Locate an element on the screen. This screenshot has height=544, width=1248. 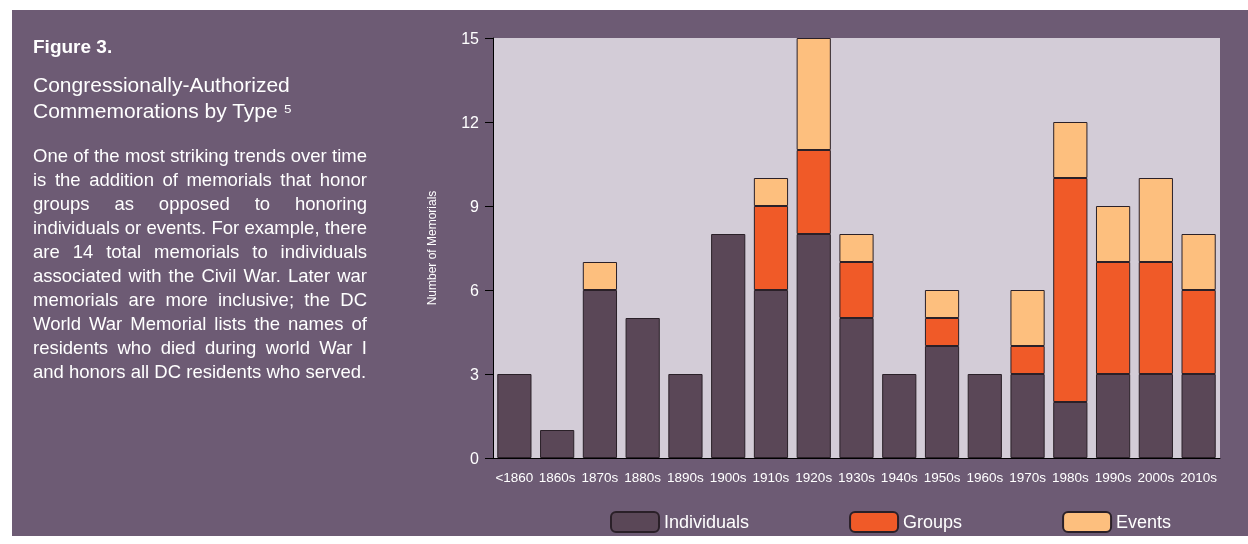
x-tick-label: 1870s is located at coordinates (600, 477).